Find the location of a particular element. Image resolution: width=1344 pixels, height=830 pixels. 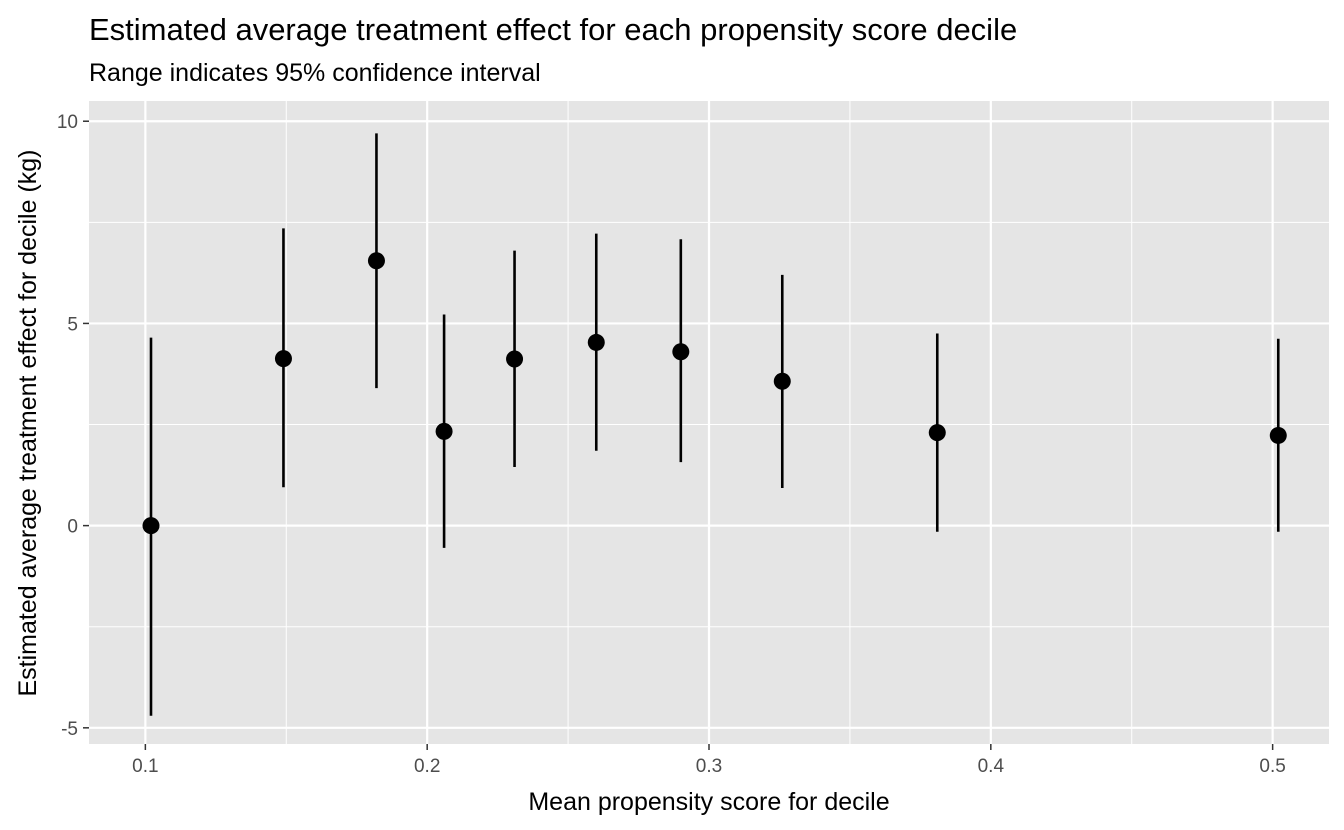

y-axis: -5 0 5 10 is located at coordinates (73, 426).